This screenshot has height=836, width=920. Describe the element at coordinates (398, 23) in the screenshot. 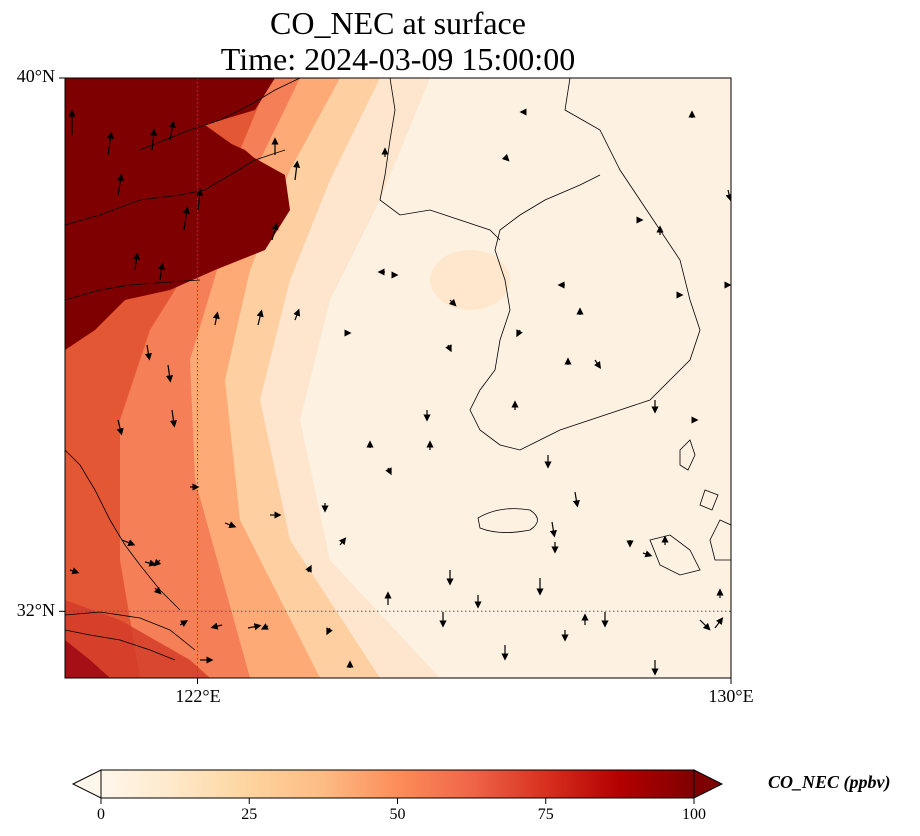

I see `map-title: CO_NEC at surface` at that location.